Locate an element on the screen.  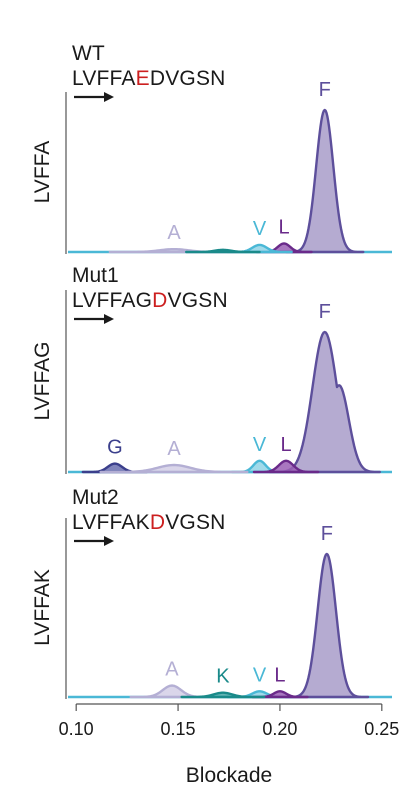
panel-3-peak-label-f: F is located at coordinates (327, 534).